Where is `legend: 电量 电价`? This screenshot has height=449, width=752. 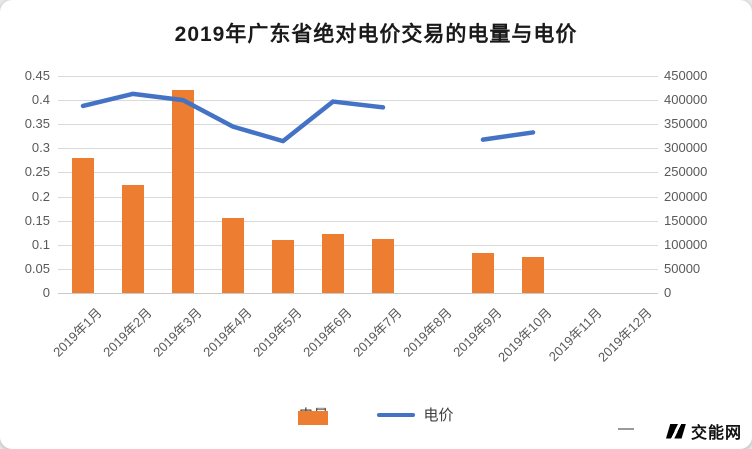
legend: 电量 电价 is located at coordinates (376, 414).